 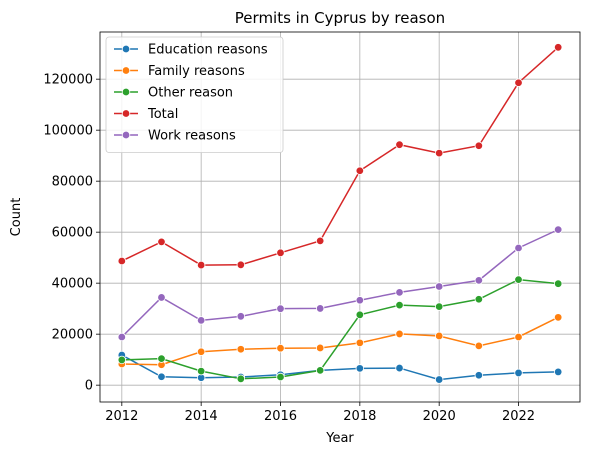 What do you see at coordinates (339, 438) in the screenshot?
I see `x-axis-title: Year` at bounding box center [339, 438].